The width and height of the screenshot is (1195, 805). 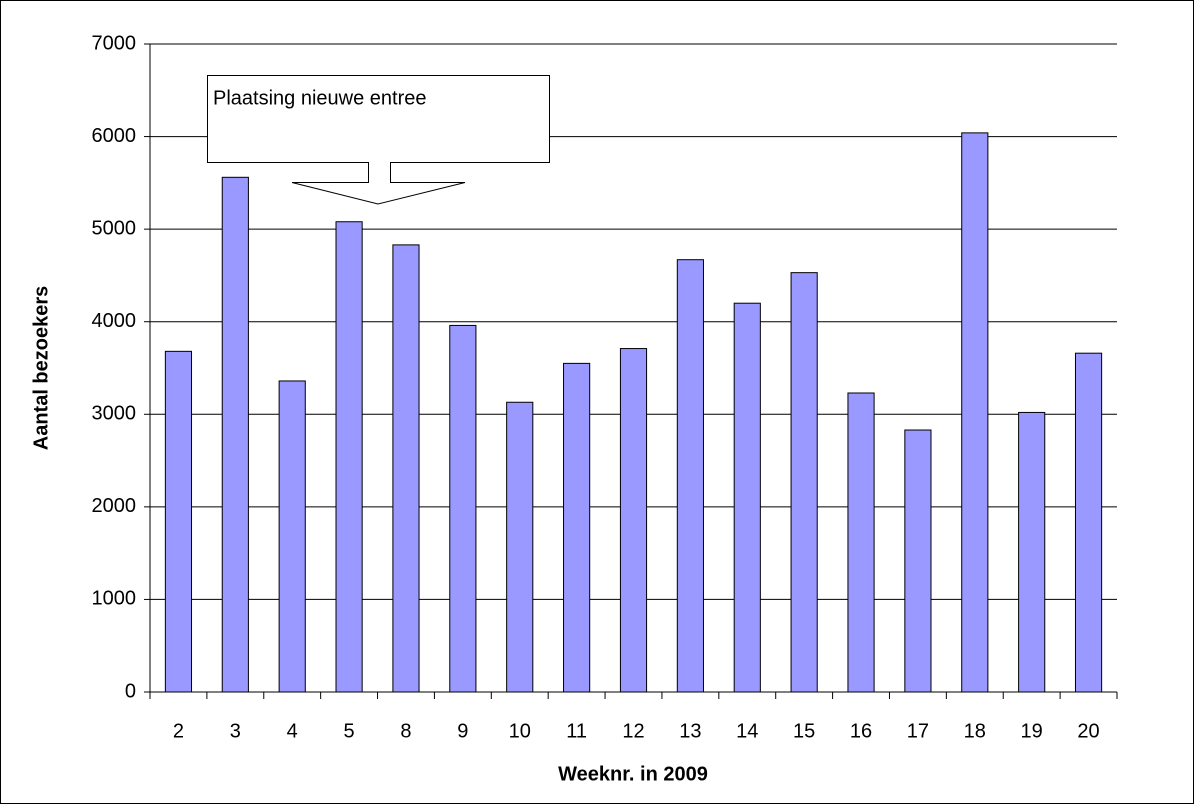 What do you see at coordinates (405, 731) in the screenshot?
I see `x-tick-label: 8` at bounding box center [405, 731].